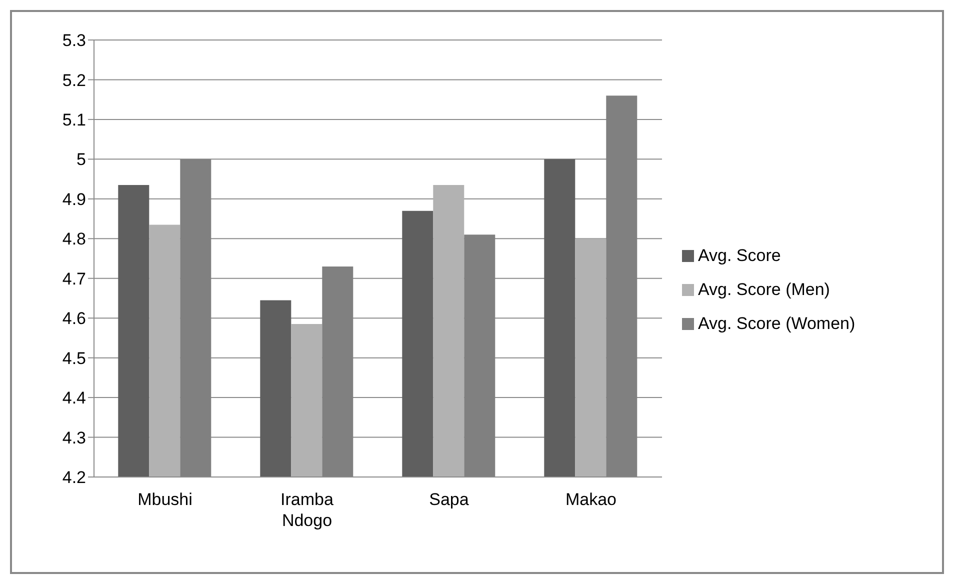  I want to click on y-tick-label: 4.9, so click(74, 199).